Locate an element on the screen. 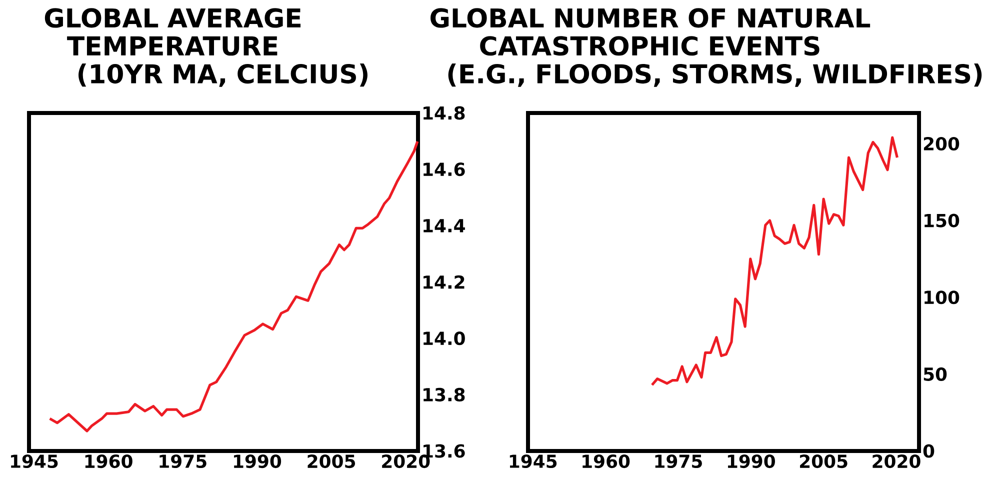  y-tick-label: 50 is located at coordinates (935, 374).